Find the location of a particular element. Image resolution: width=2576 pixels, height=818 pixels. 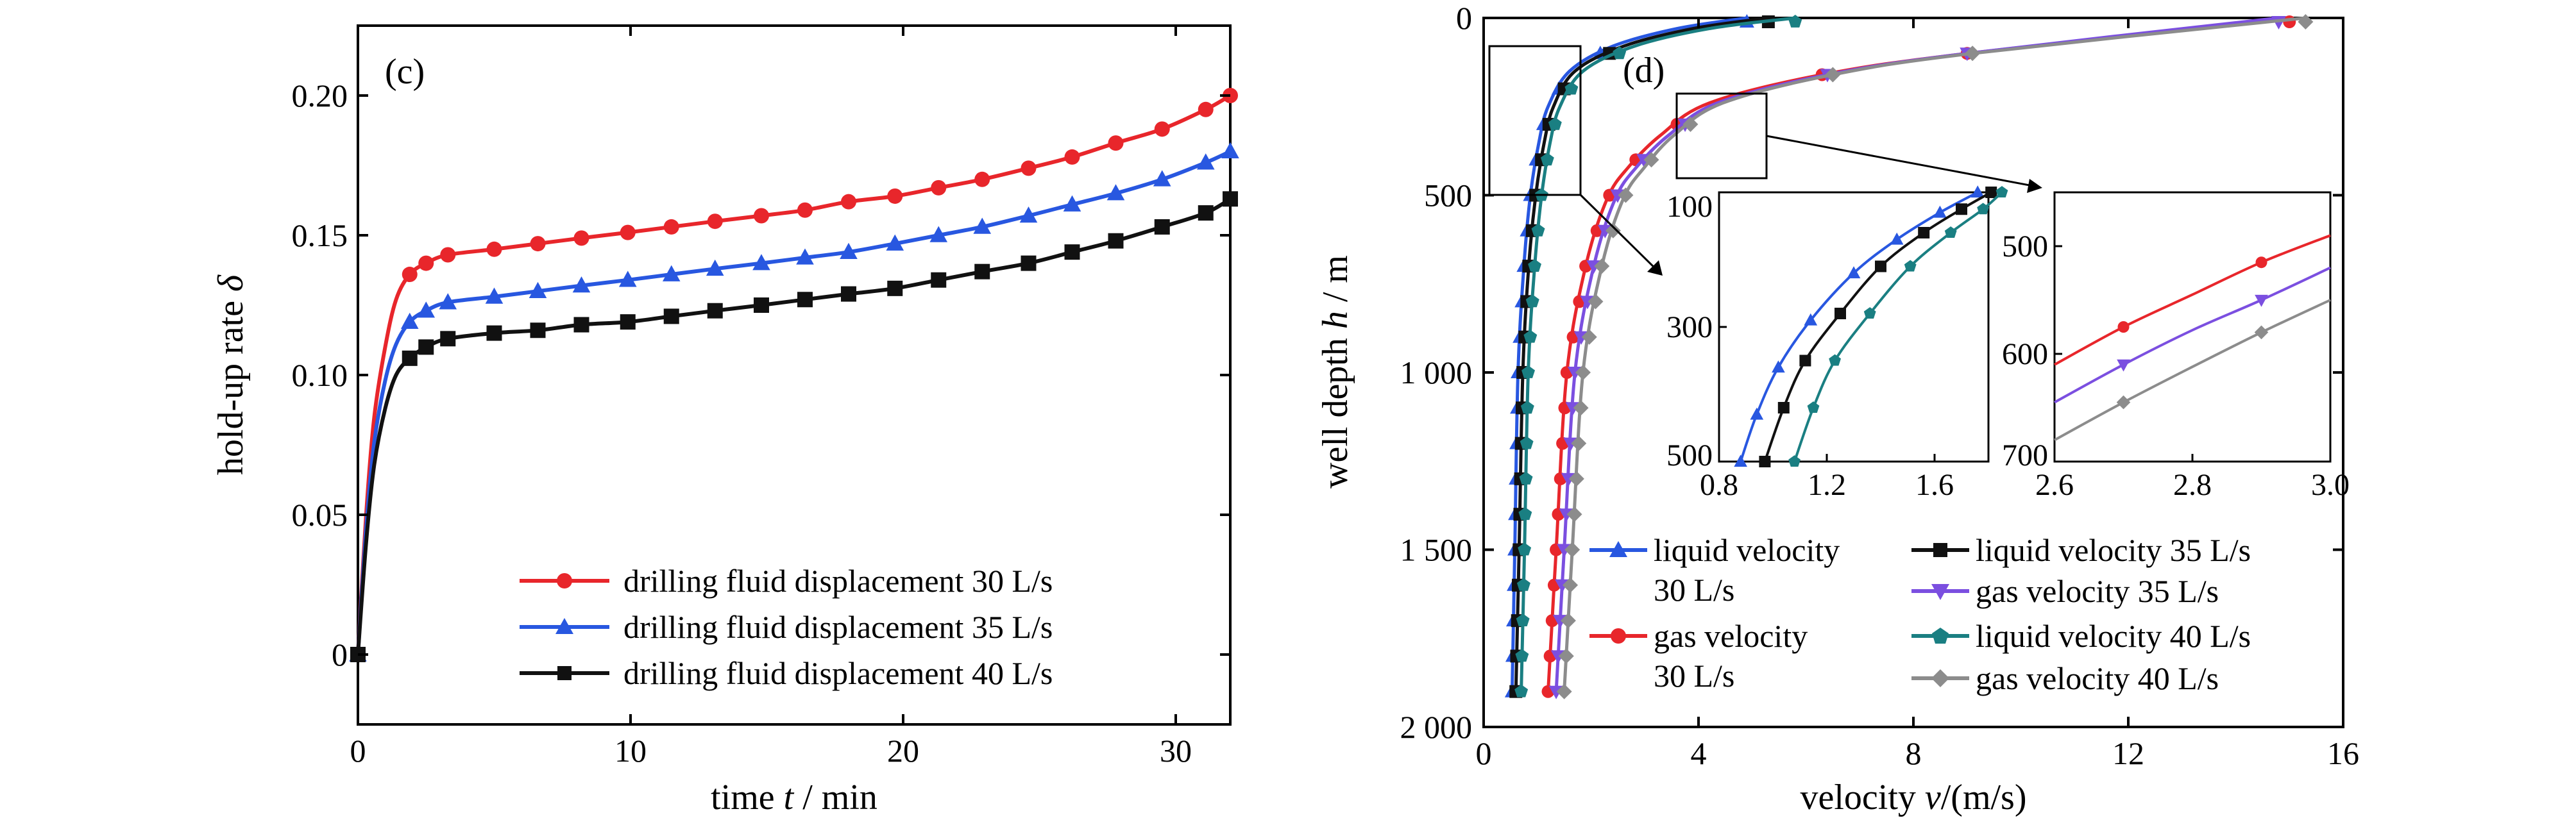

x-tick-label-d-2: 8 is located at coordinates (1914, 753).